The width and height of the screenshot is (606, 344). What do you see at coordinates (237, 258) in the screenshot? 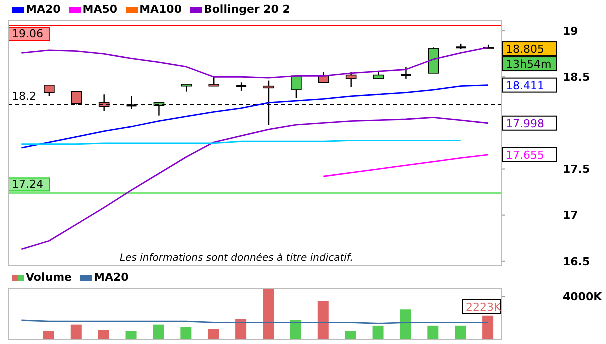
I see `annotation: Les informations sont données à titre indicatif.` at bounding box center [237, 258].